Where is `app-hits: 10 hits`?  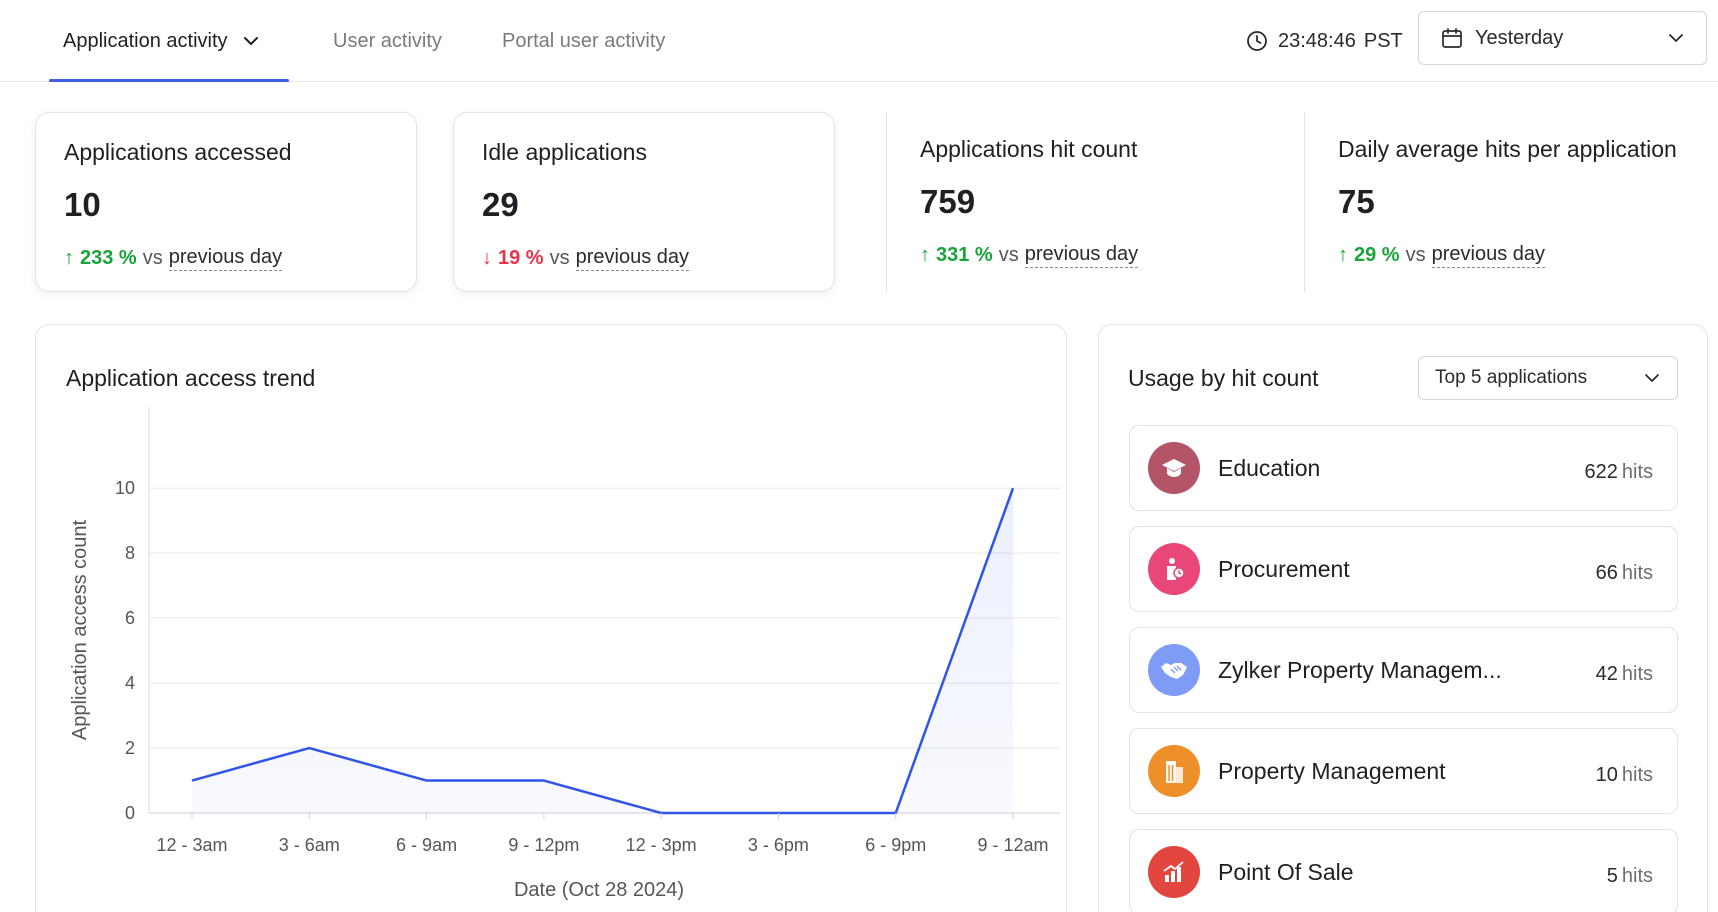
app-hits: 10 hits is located at coordinates (1624, 771).